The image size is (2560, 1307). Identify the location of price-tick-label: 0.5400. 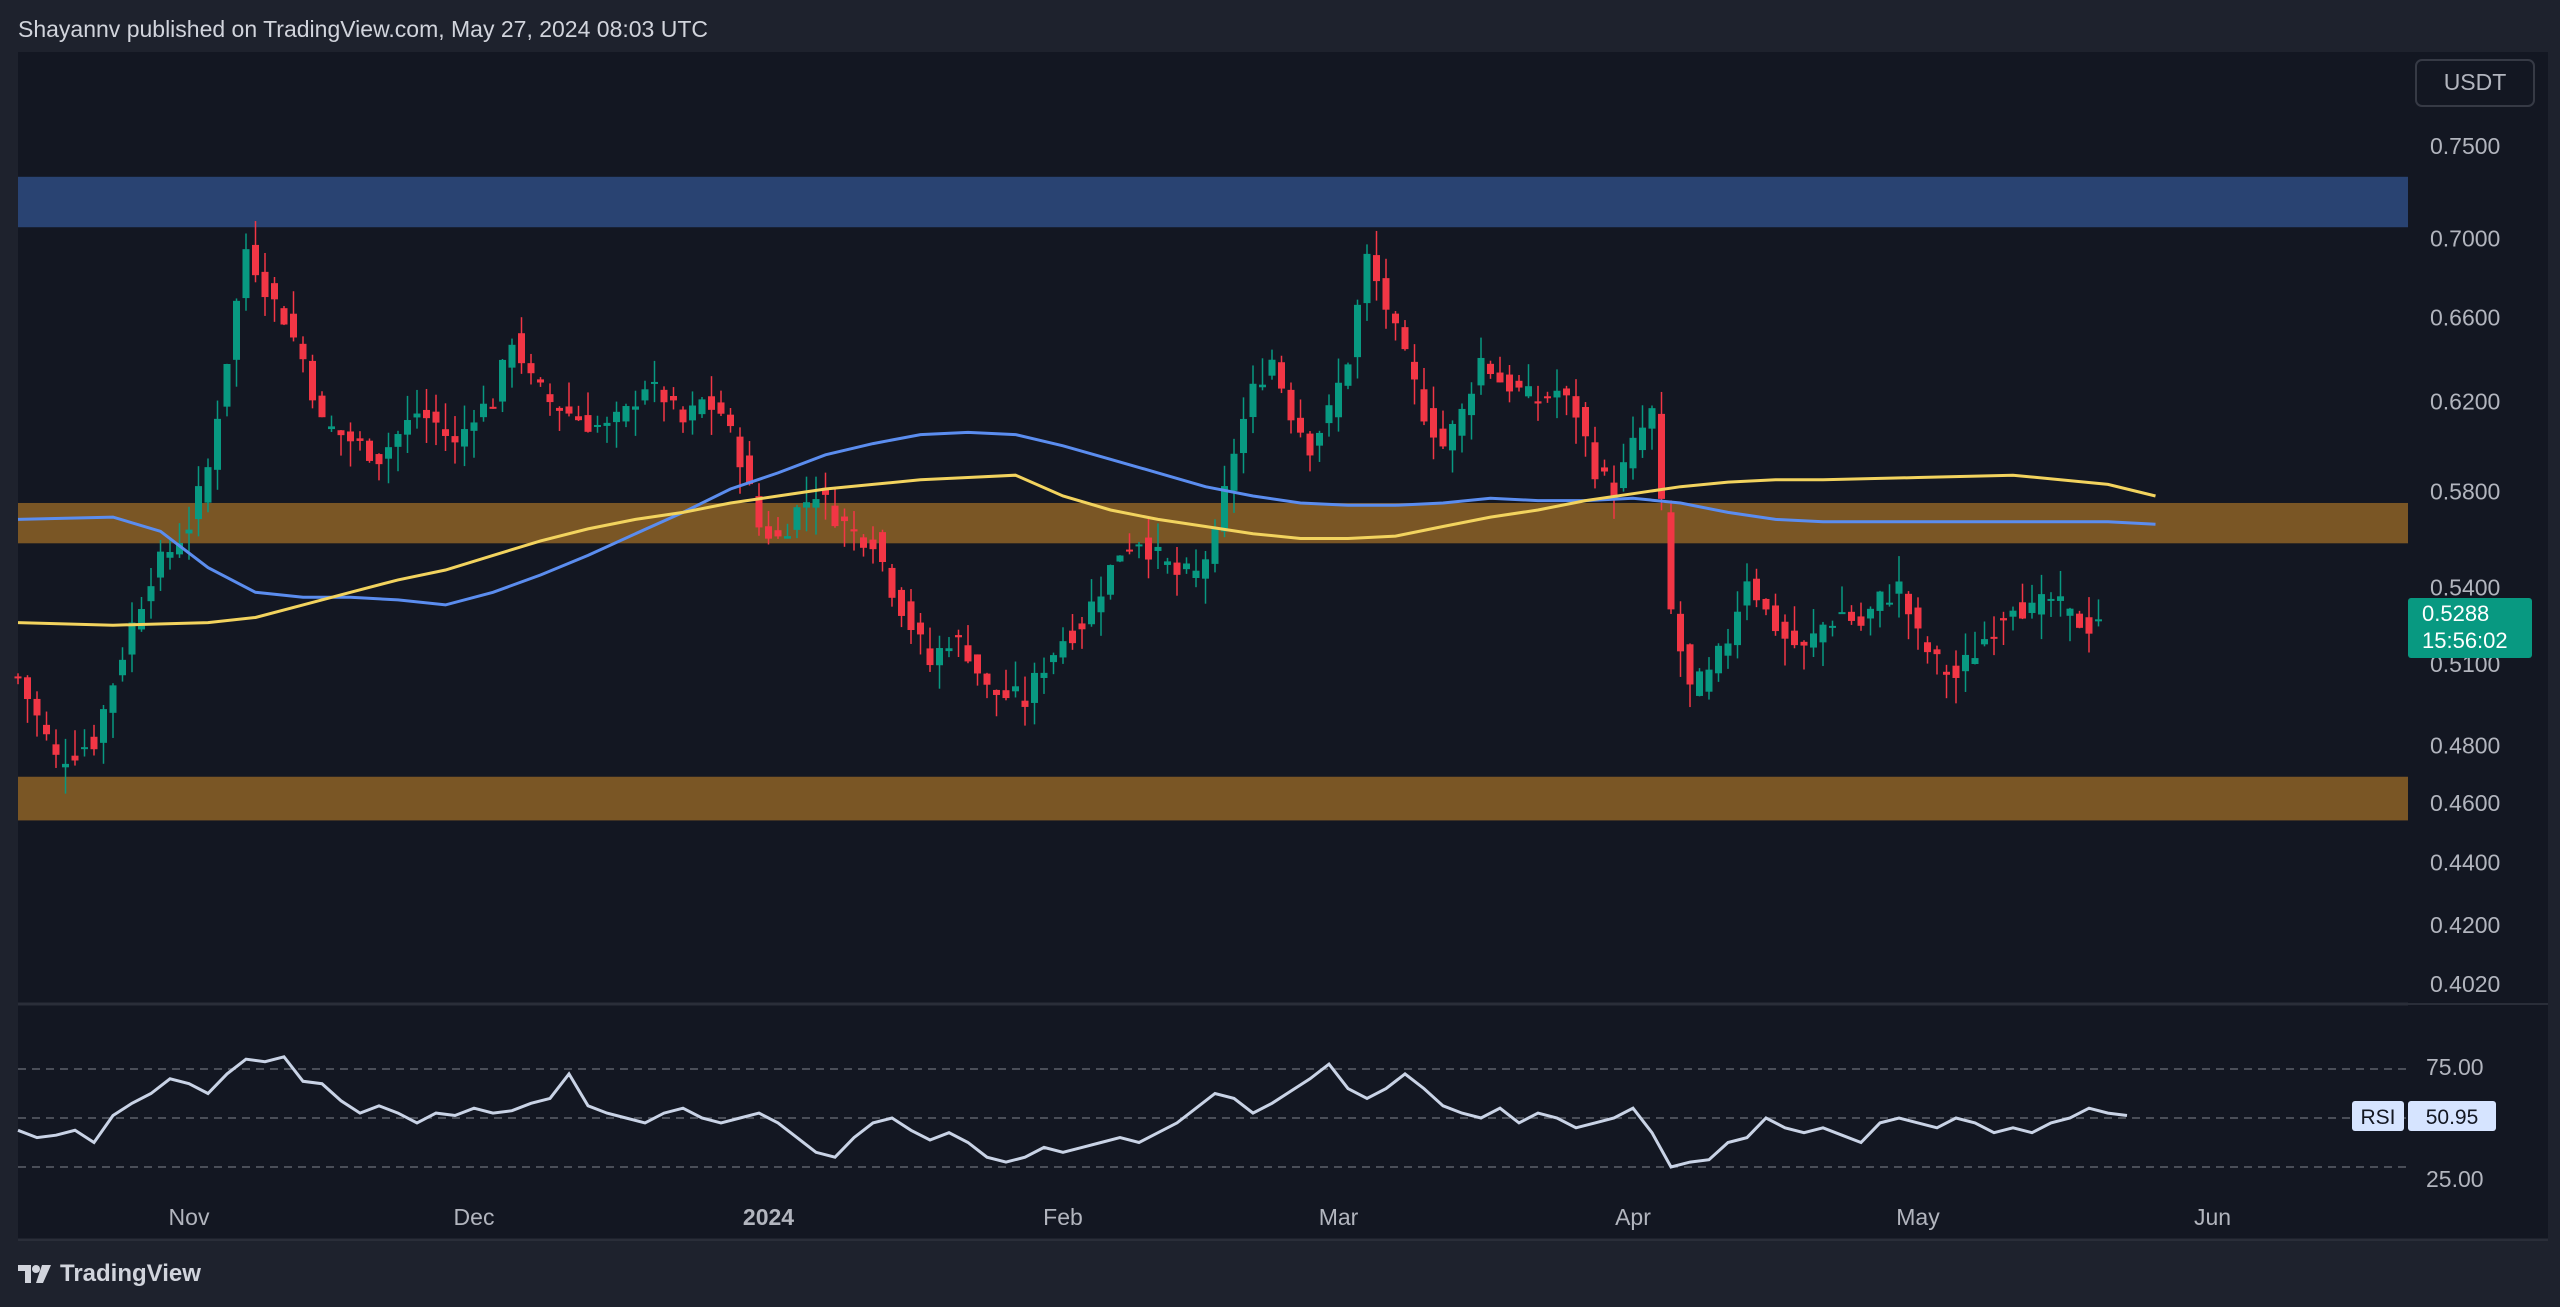
(2465, 587).